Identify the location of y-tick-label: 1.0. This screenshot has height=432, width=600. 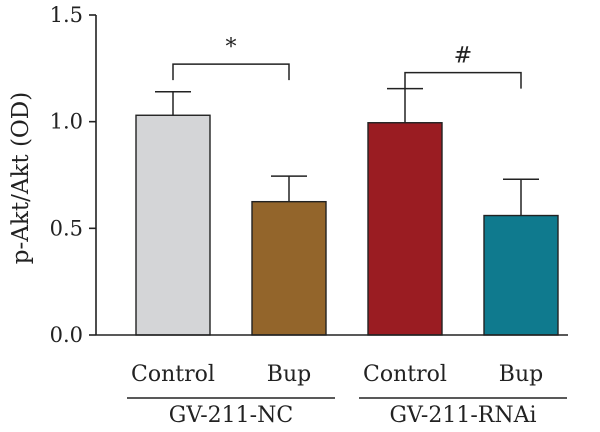
(66, 122).